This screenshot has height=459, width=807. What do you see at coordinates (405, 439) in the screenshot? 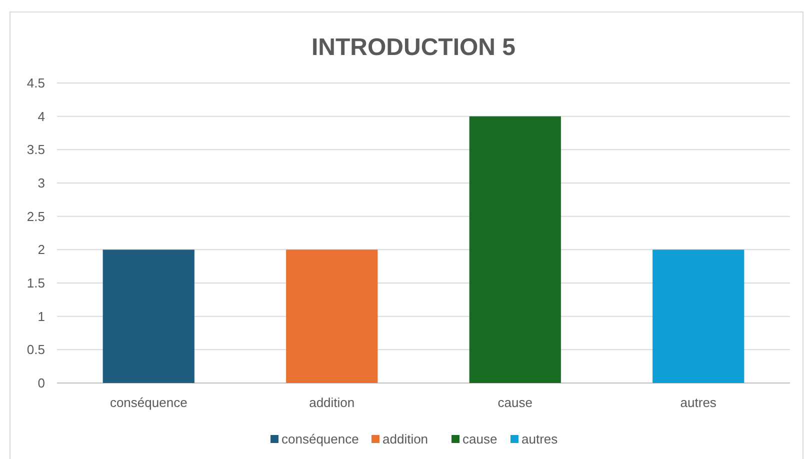
I see `legend-label: addition` at bounding box center [405, 439].